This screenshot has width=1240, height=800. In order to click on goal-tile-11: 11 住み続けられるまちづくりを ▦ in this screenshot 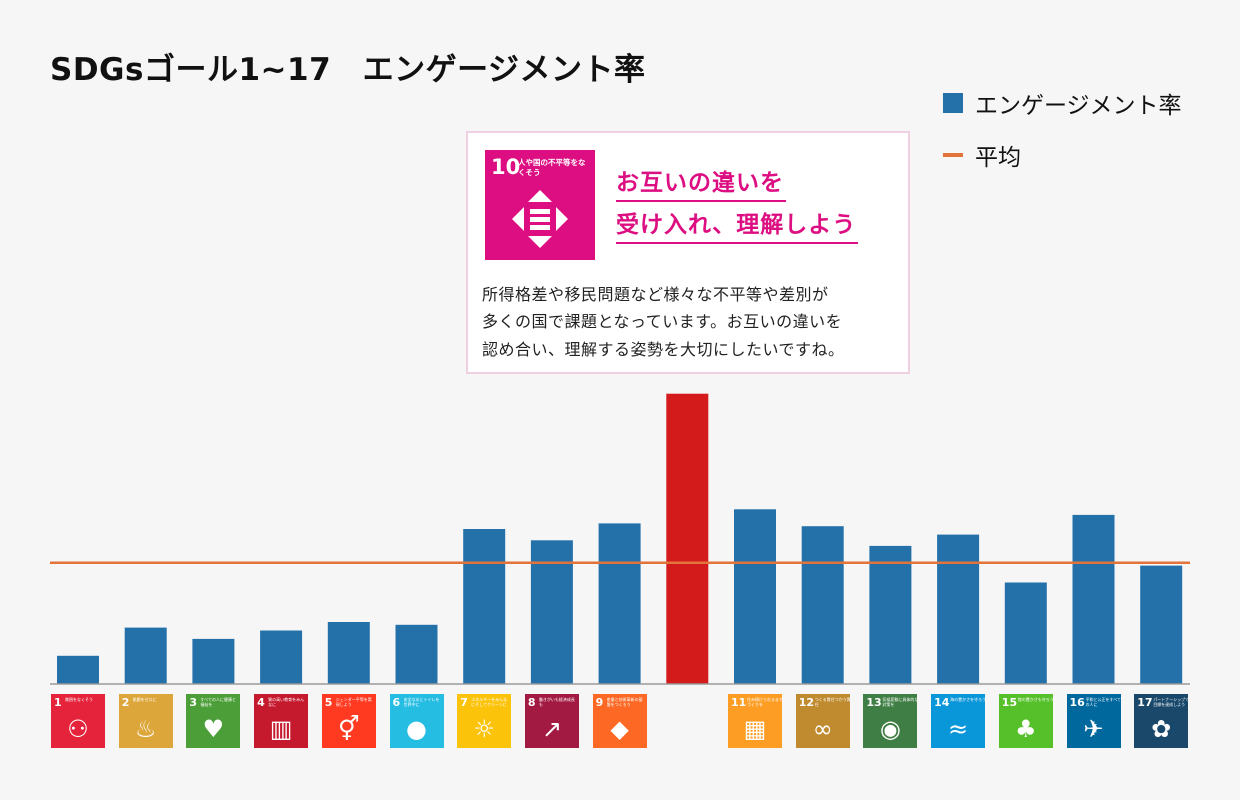, I will do `click(755, 721)`.